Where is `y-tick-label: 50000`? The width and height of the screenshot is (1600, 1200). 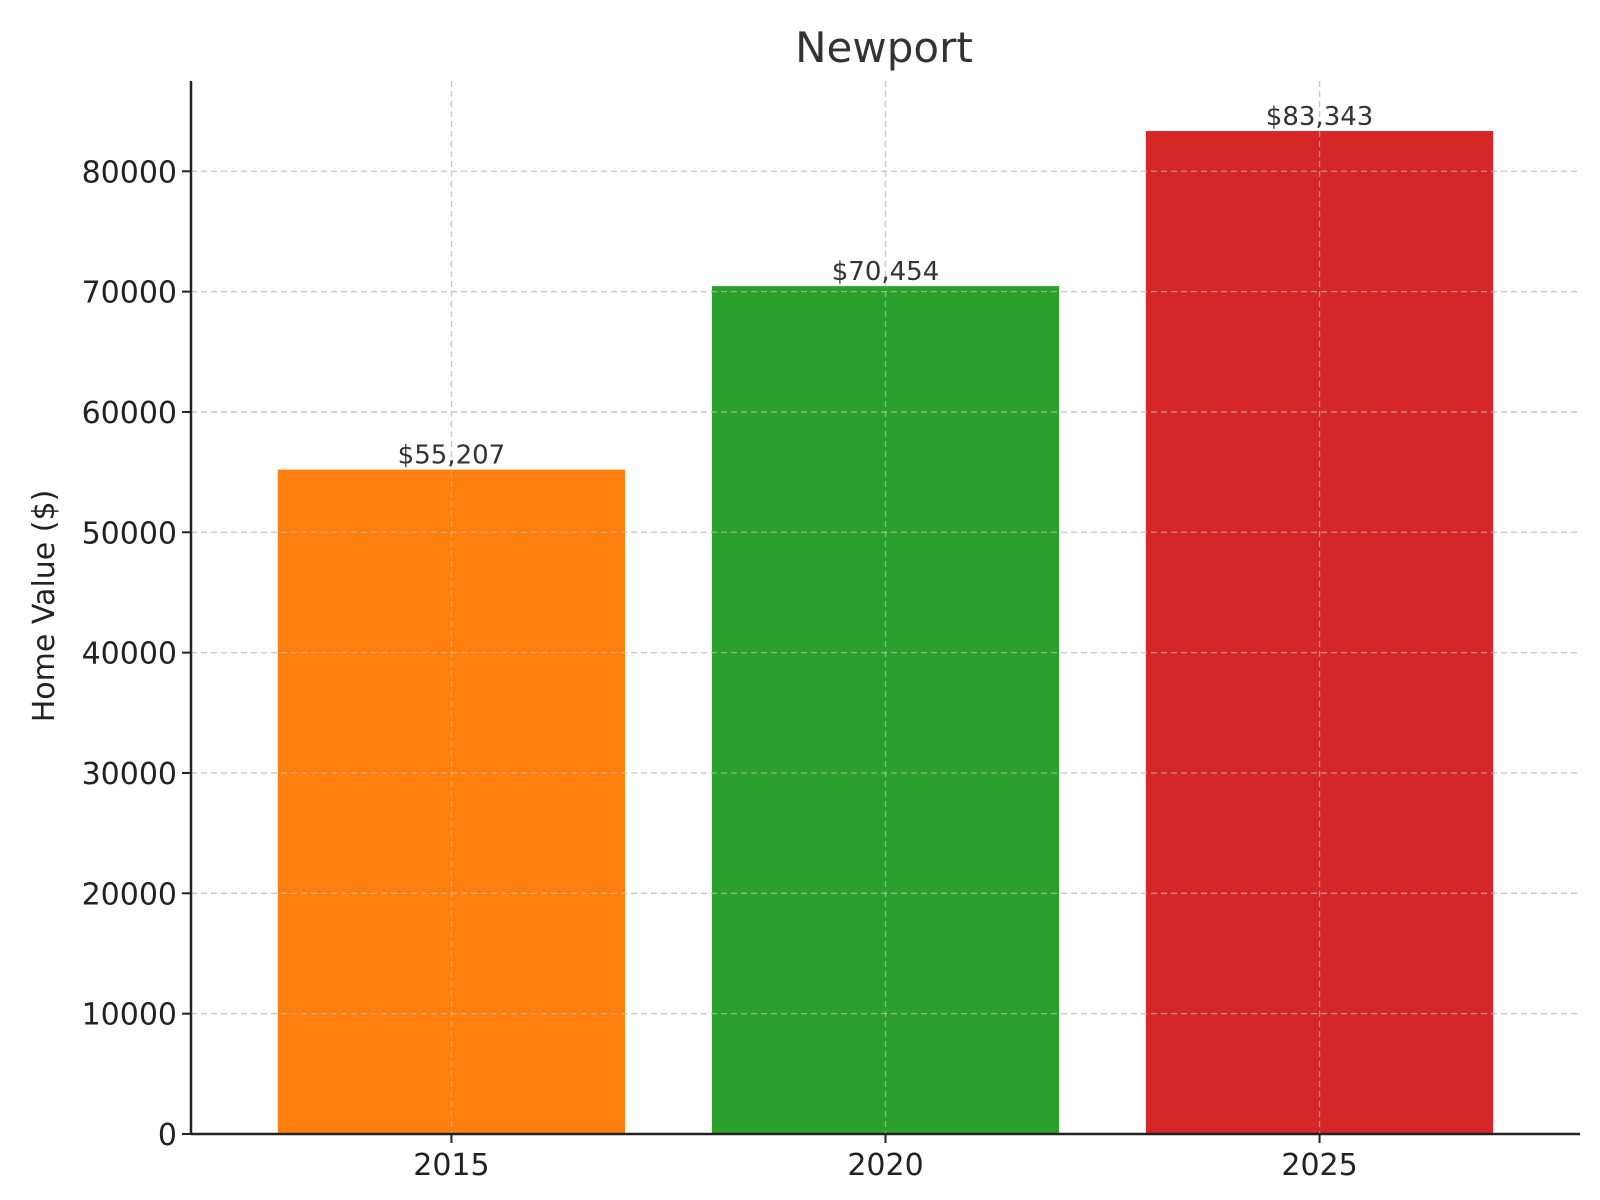 y-tick-label: 50000 is located at coordinates (129, 533).